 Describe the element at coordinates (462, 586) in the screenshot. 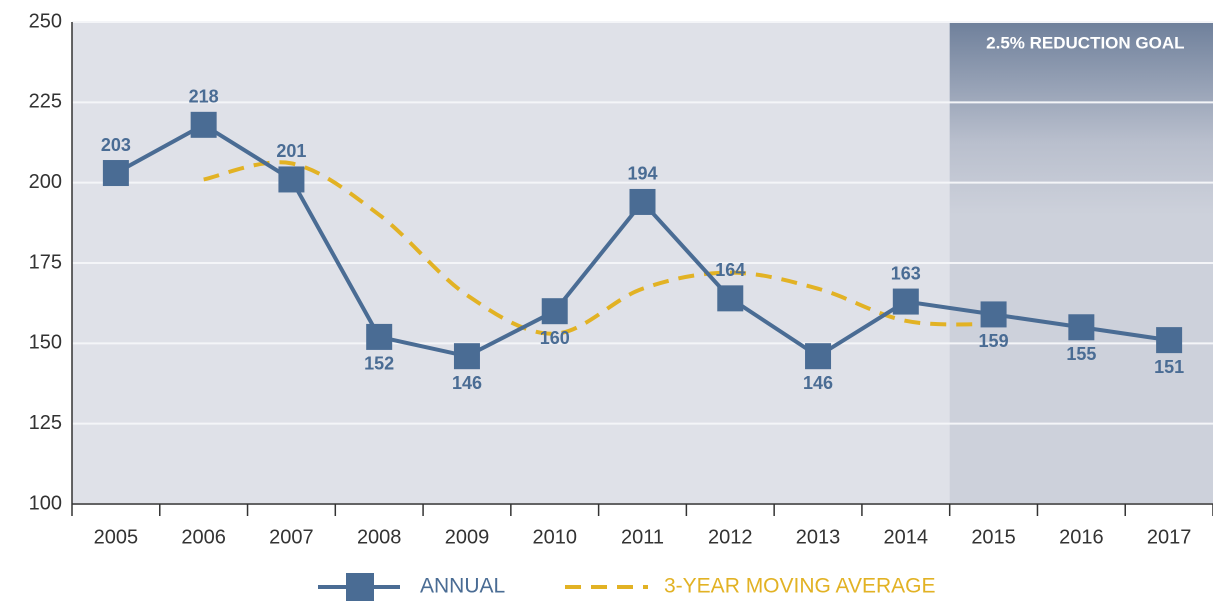

I see `legend-label: ANNUAL` at that location.